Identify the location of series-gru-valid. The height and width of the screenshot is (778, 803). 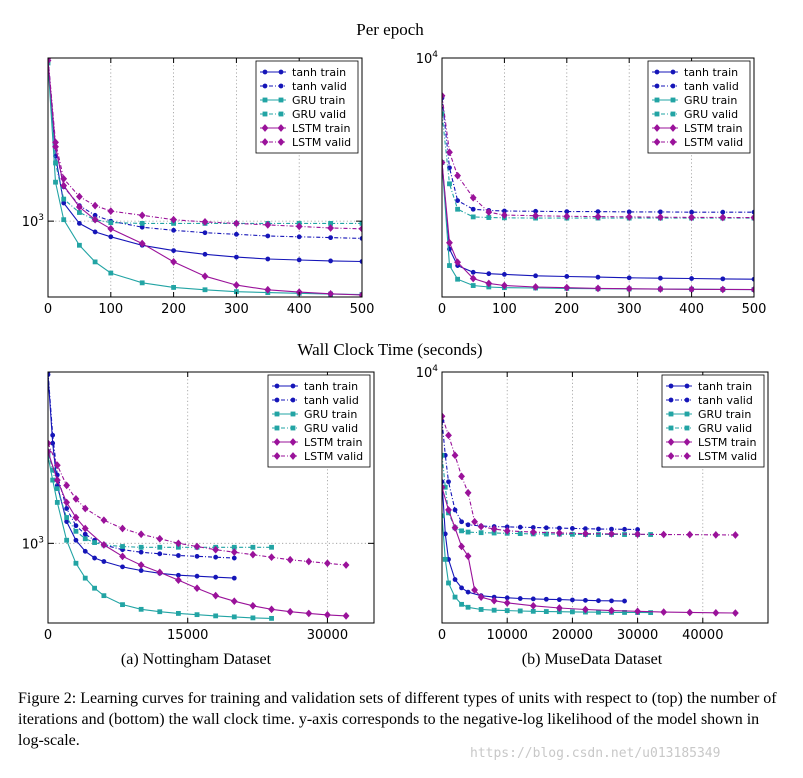
(548, 494).